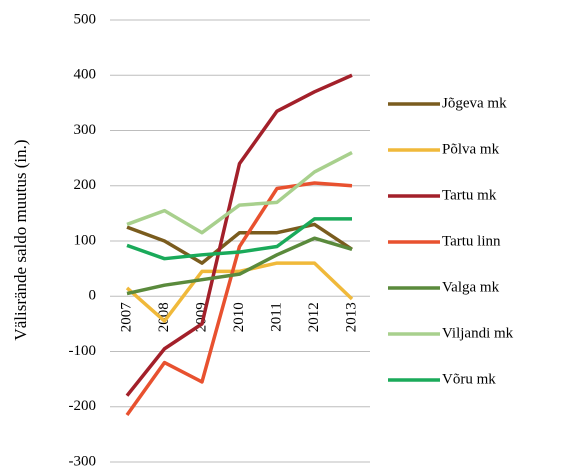 This screenshot has width=567, height=472. Describe the element at coordinates (351, 317) in the screenshot. I see `x-tick-label: 2013` at that location.